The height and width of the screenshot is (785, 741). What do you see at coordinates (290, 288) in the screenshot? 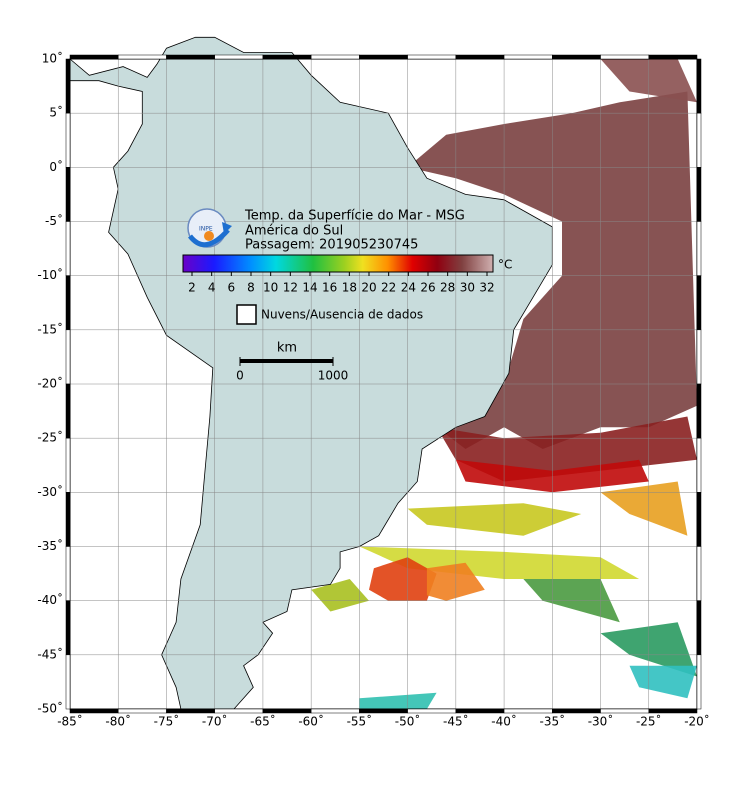
I see `colorbar-tick-label: 12` at bounding box center [290, 288].